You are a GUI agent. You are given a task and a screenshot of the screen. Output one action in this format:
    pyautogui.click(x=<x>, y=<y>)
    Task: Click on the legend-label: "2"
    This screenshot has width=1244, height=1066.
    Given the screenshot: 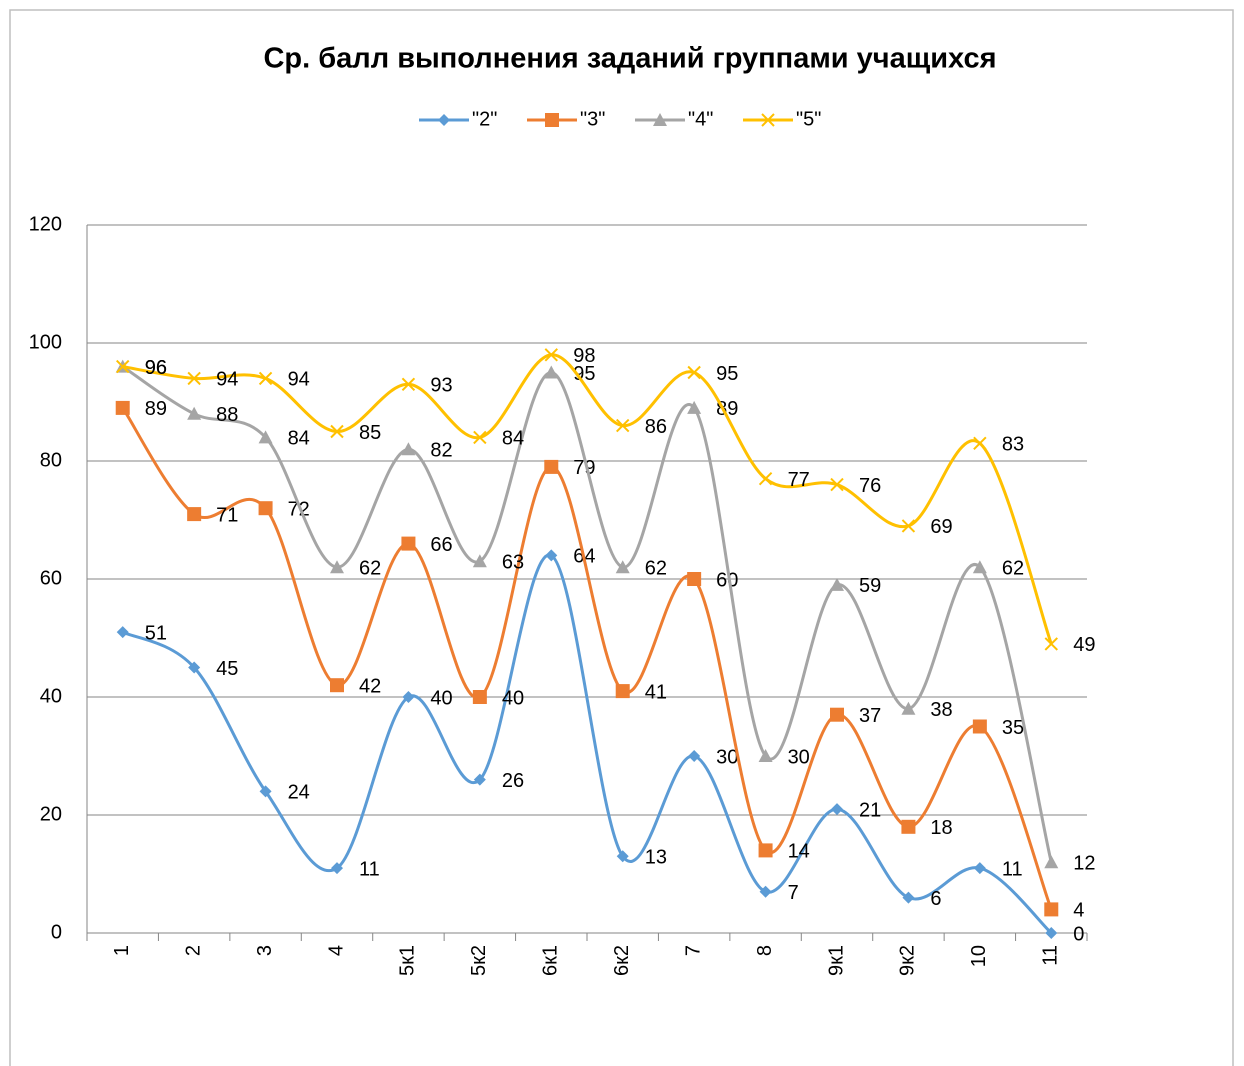 What is the action you would take?
    pyautogui.click(x=484, y=119)
    